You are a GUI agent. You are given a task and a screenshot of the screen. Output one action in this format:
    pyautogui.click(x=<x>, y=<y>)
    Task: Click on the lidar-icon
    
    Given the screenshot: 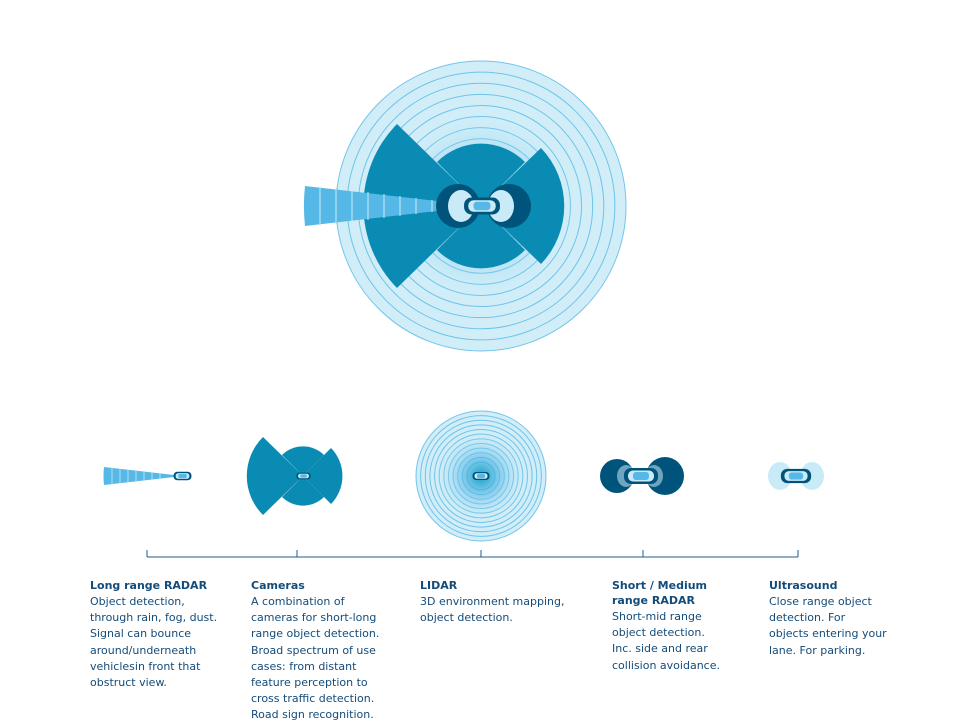 What is the action you would take?
    pyautogui.click(x=481, y=476)
    